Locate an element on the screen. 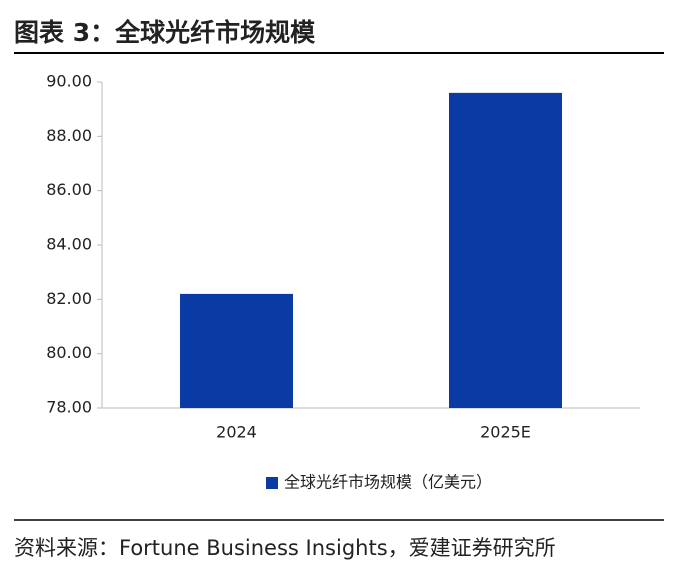 This screenshot has height=582, width=678. y-tick-label: 78.00 is located at coordinates (69, 407).